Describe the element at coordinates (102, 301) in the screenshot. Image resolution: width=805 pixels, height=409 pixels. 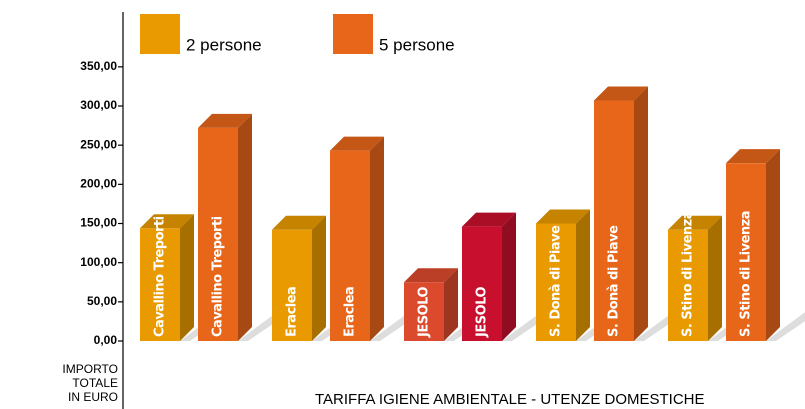
I see `y-tick-label: 50,00` at that location.